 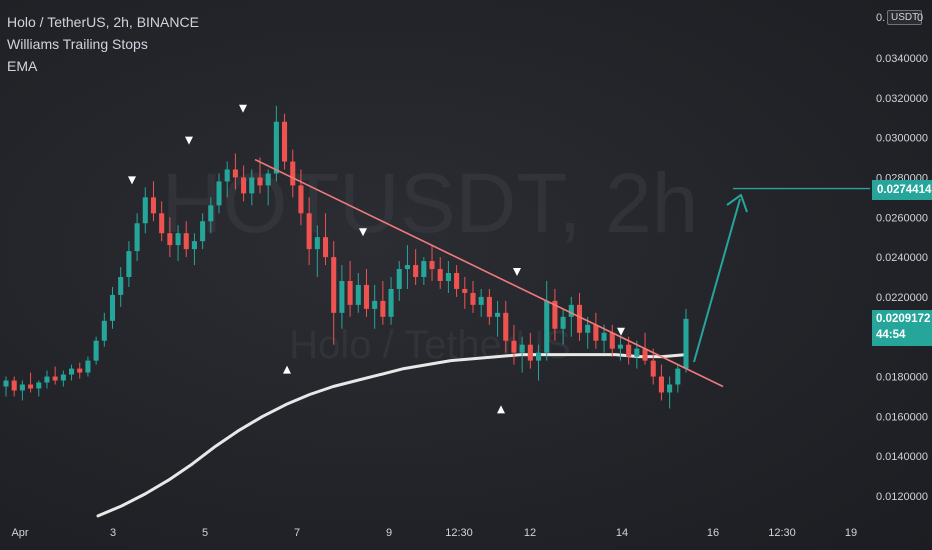 I want to click on price-axis-top-fragment: 0., so click(x=881, y=18).